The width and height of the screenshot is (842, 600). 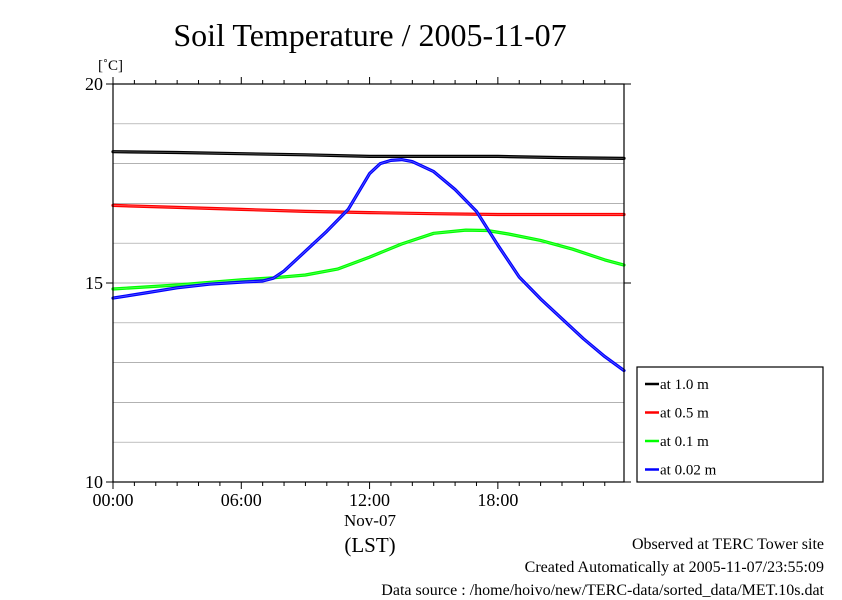 What do you see at coordinates (684, 385) in the screenshot?
I see `legend-label: at 1.0 m` at bounding box center [684, 385].